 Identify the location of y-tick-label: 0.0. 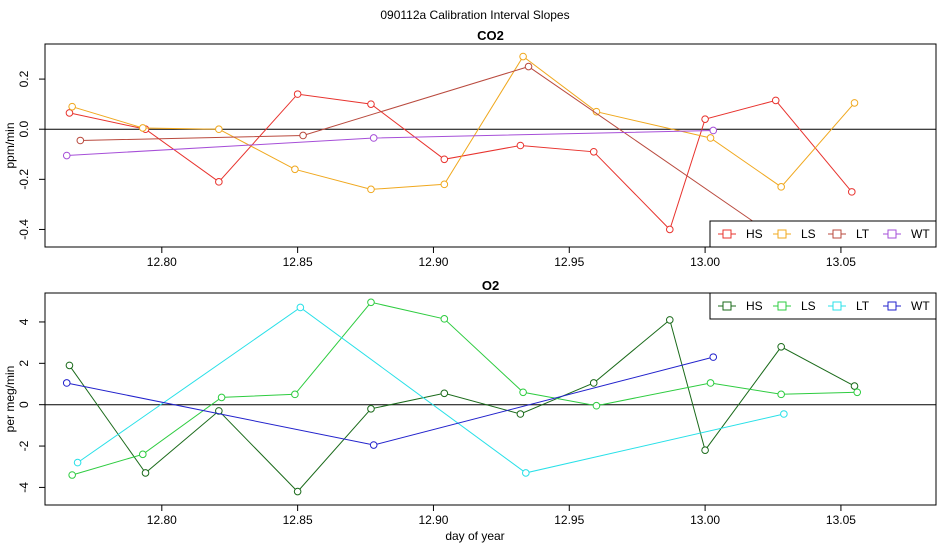
(24, 129).